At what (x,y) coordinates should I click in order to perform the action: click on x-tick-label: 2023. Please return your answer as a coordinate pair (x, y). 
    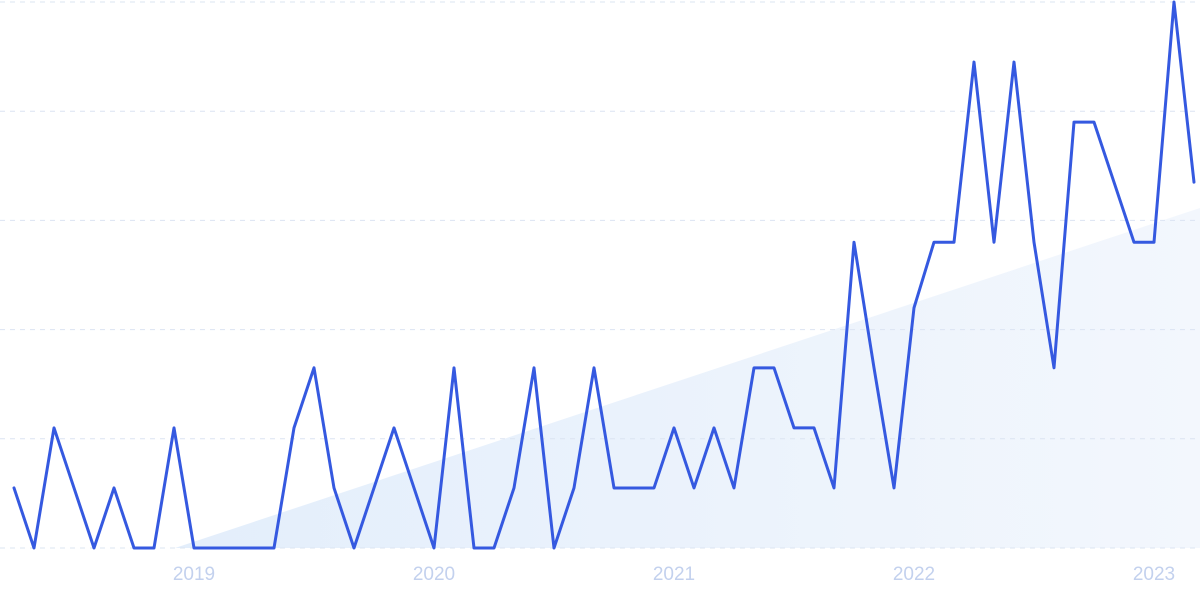
    Looking at the image, I should click on (1154, 574).